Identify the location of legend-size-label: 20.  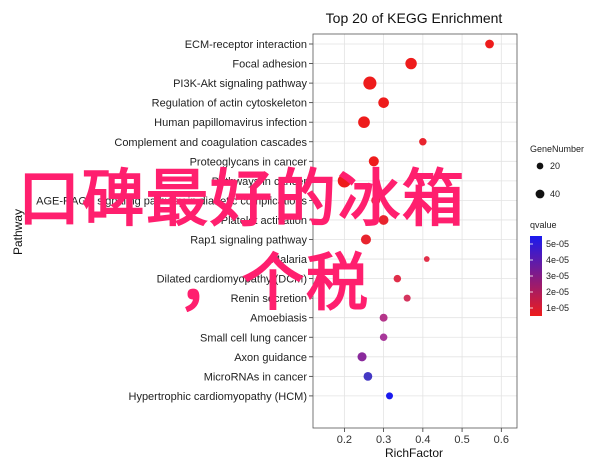
(555, 166).